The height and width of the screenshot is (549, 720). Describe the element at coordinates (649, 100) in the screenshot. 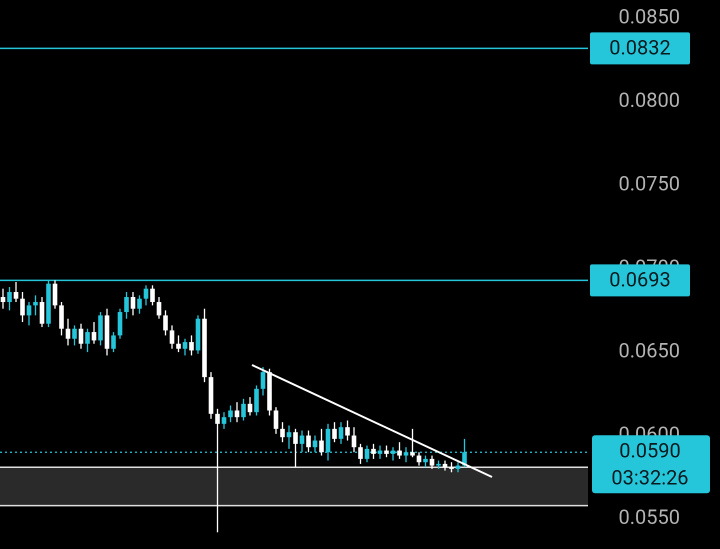

I see `y-tick-label: 0.0800` at that location.